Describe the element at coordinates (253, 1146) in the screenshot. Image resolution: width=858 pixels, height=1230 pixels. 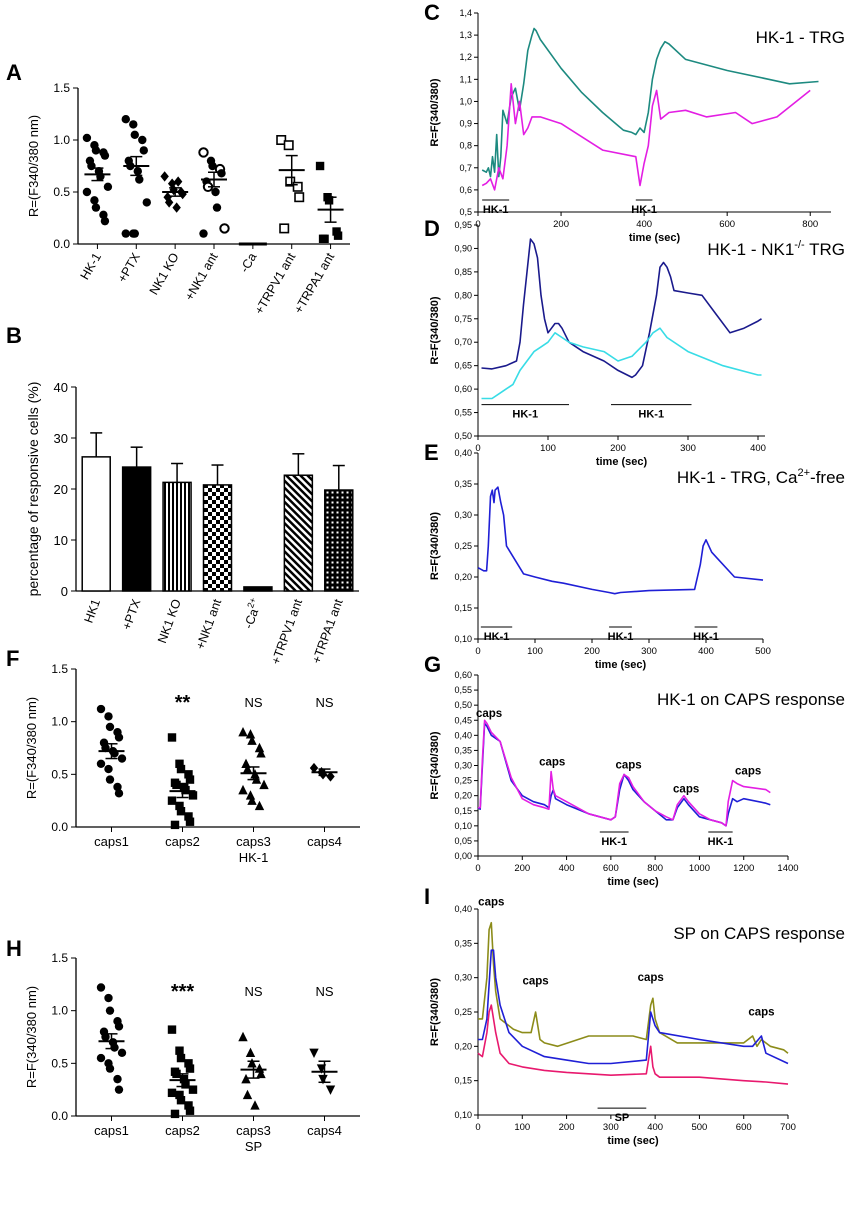
I see `h-x-sublabel: SP` at that location.